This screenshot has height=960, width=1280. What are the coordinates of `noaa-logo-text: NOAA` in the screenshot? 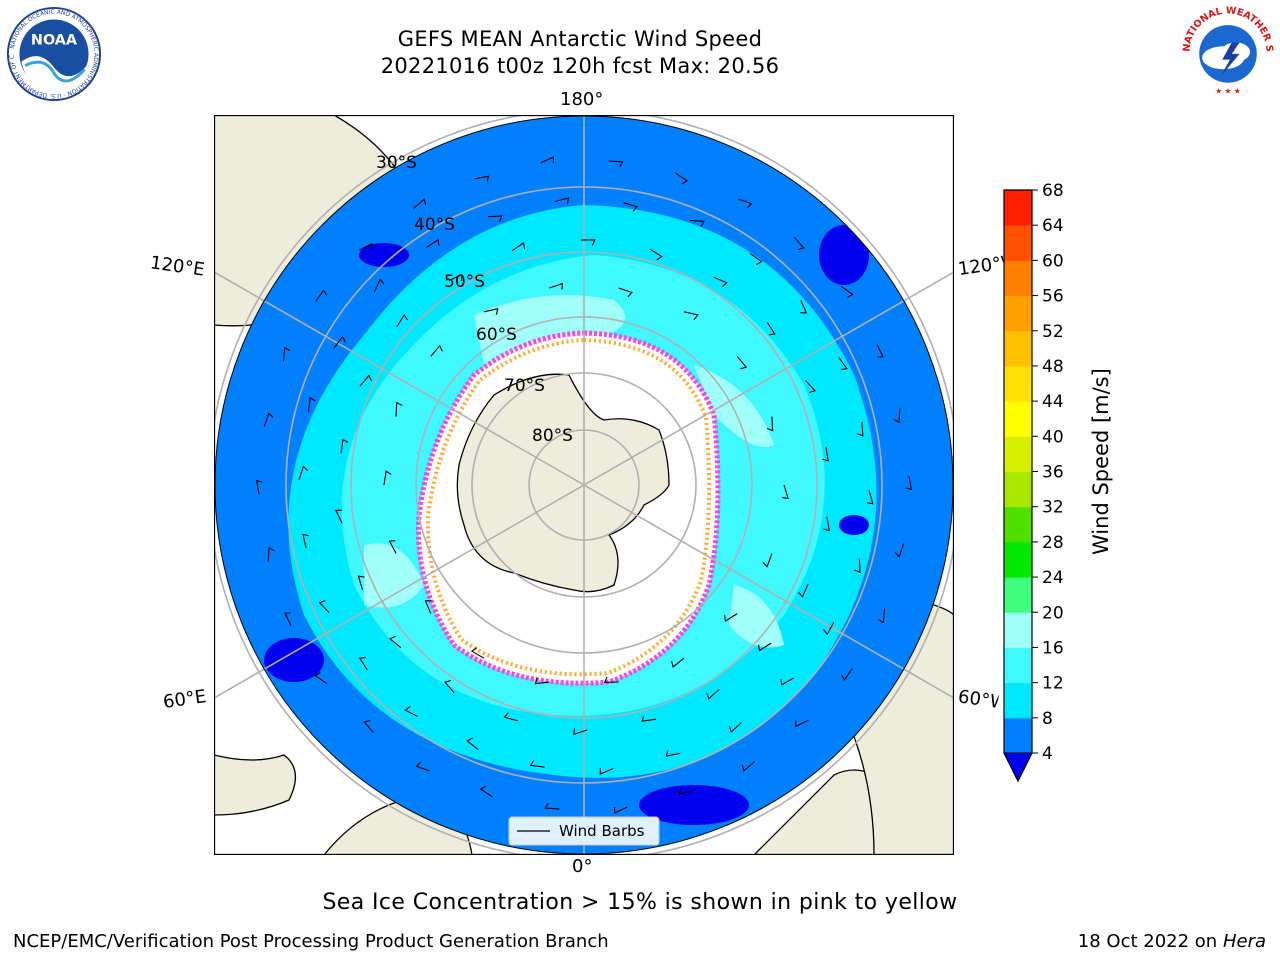 It's located at (54, 40).